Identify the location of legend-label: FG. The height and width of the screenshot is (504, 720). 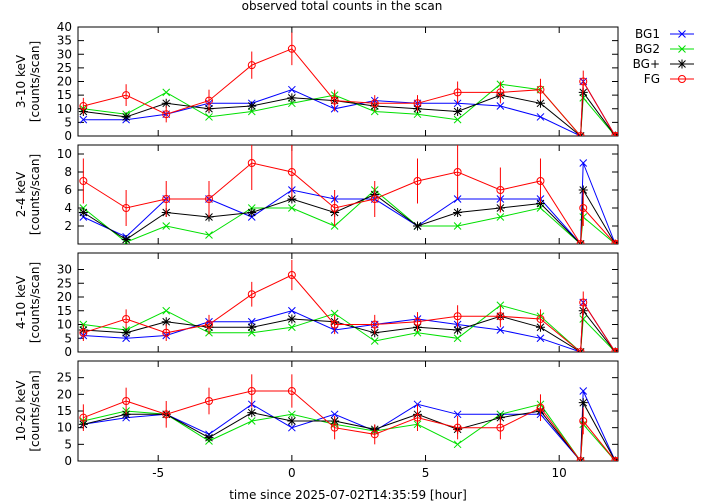
(652, 79).